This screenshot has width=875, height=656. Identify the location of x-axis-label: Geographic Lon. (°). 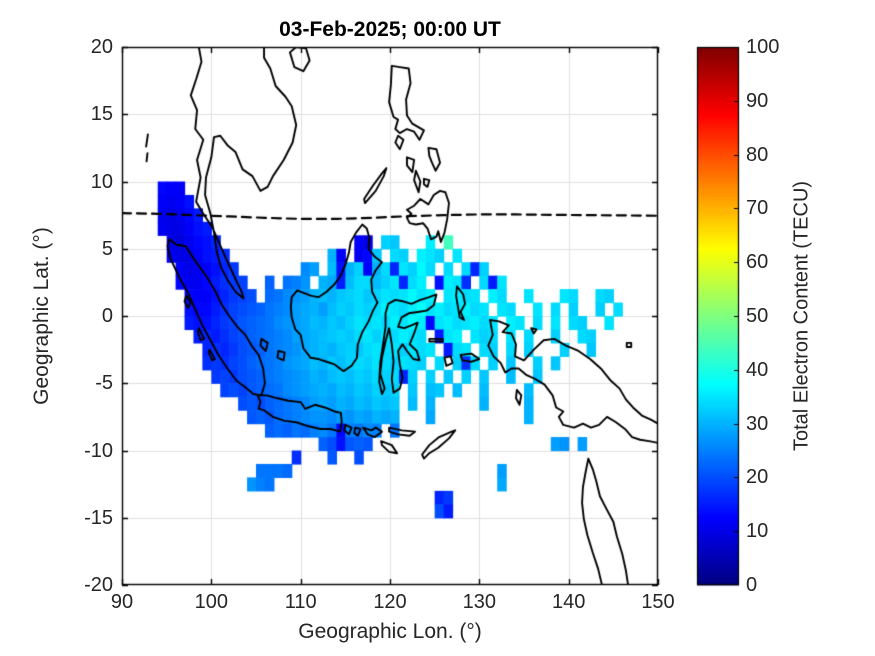
(390, 631).